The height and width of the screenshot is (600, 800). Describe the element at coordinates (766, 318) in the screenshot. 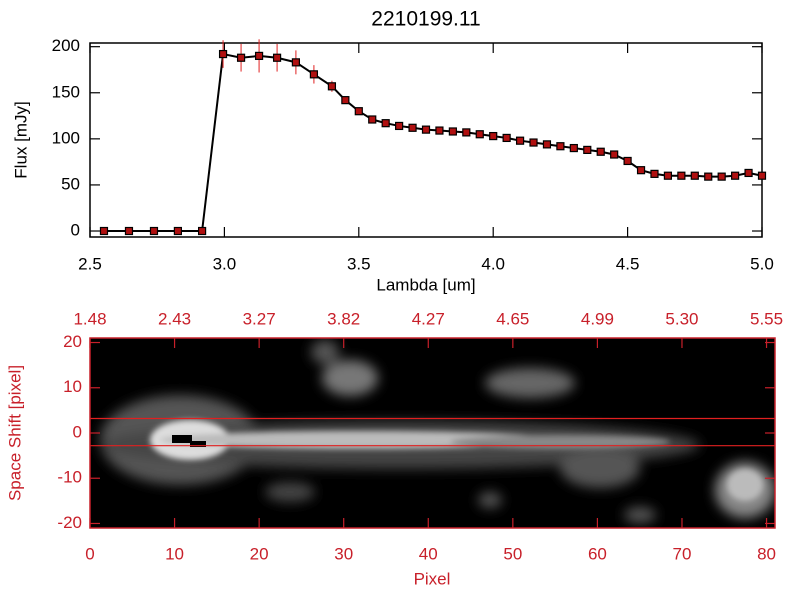

I see `x2-tick-label: 5.55` at that location.